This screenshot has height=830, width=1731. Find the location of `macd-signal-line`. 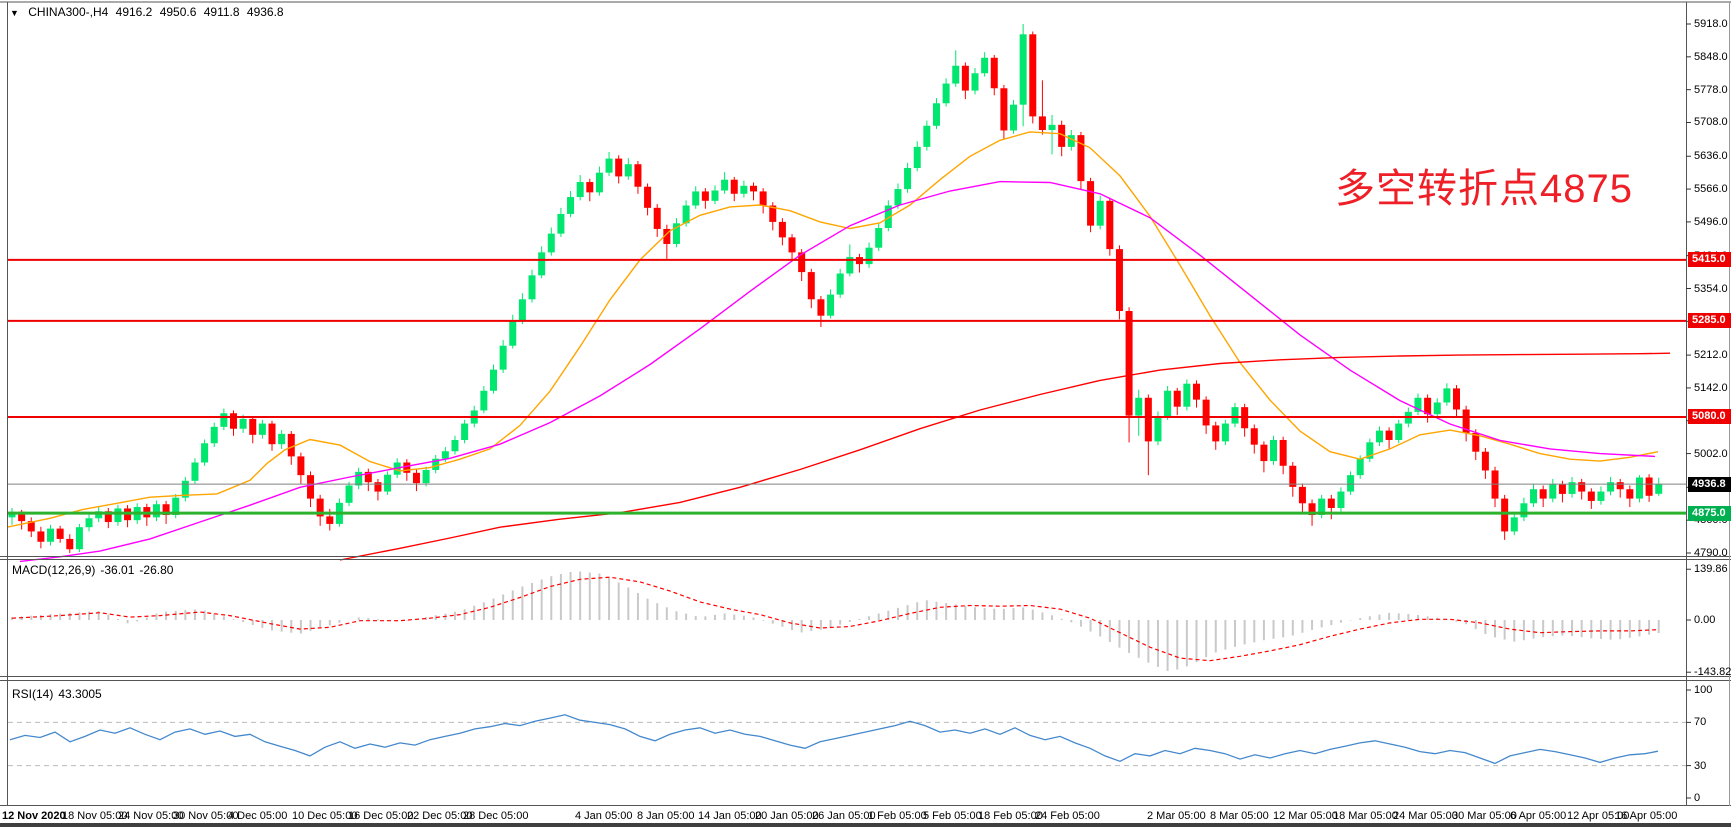

macd-signal-line is located at coordinates (835, 619).